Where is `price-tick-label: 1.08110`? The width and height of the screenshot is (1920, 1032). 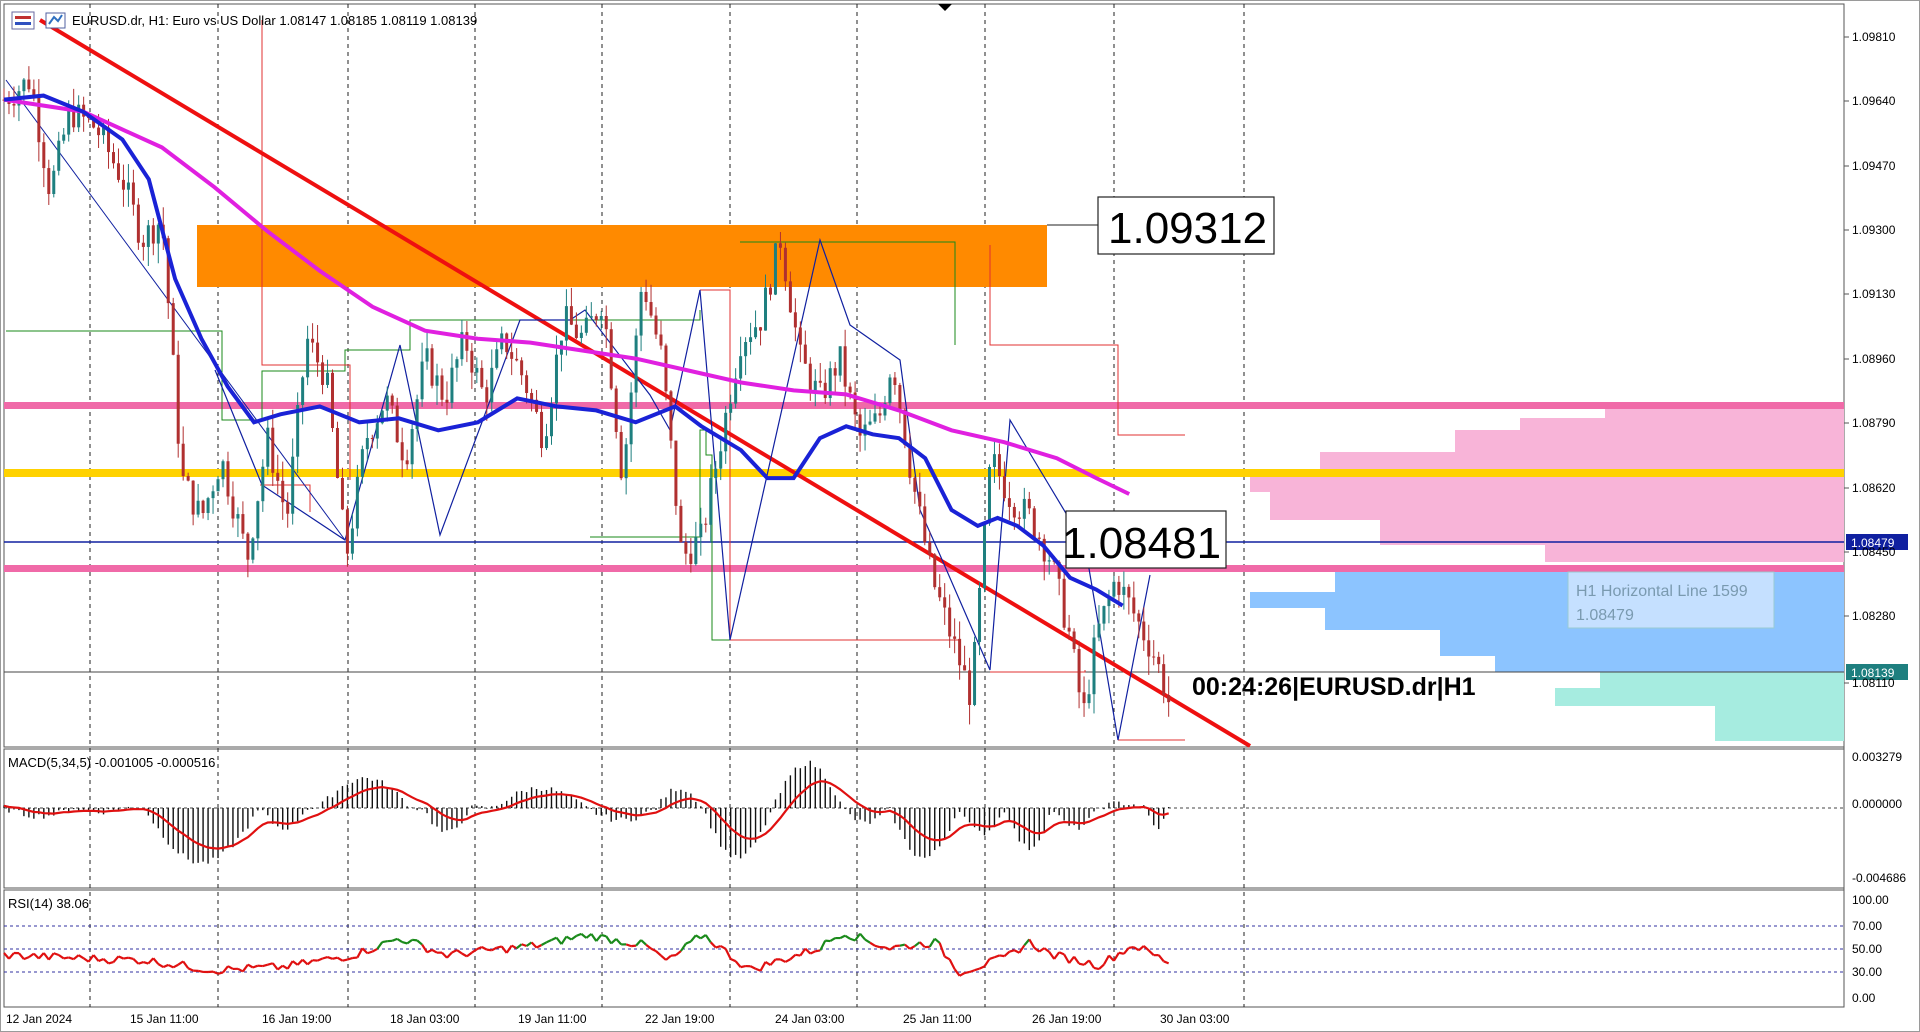
price-tick-label: 1.08110 is located at coordinates (1873, 683).